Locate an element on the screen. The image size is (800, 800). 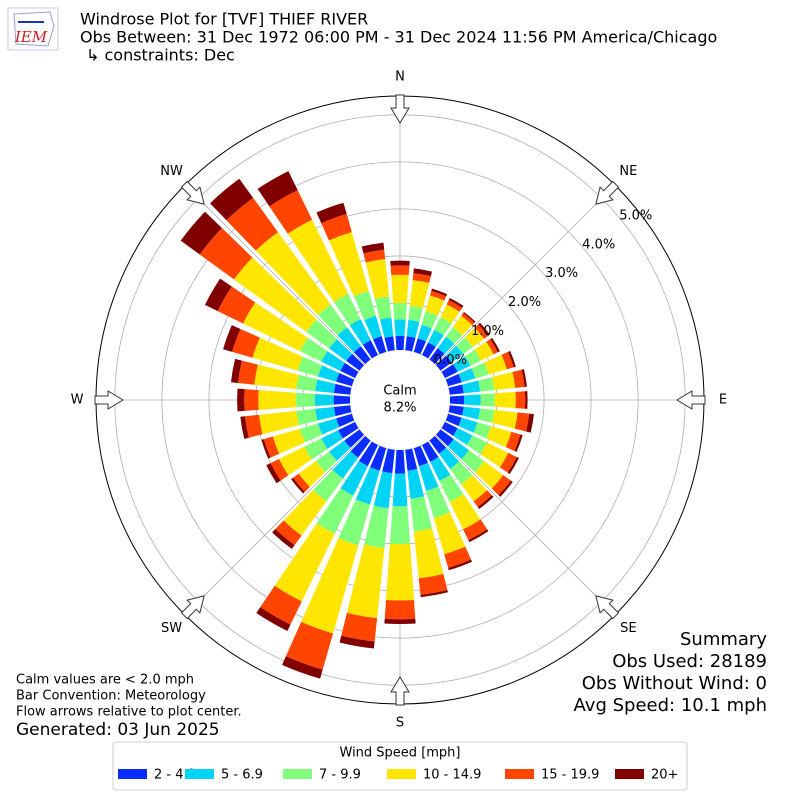
chart-title: Windrose Plot for [TVF] THIEF RIVER is located at coordinates (224, 19).